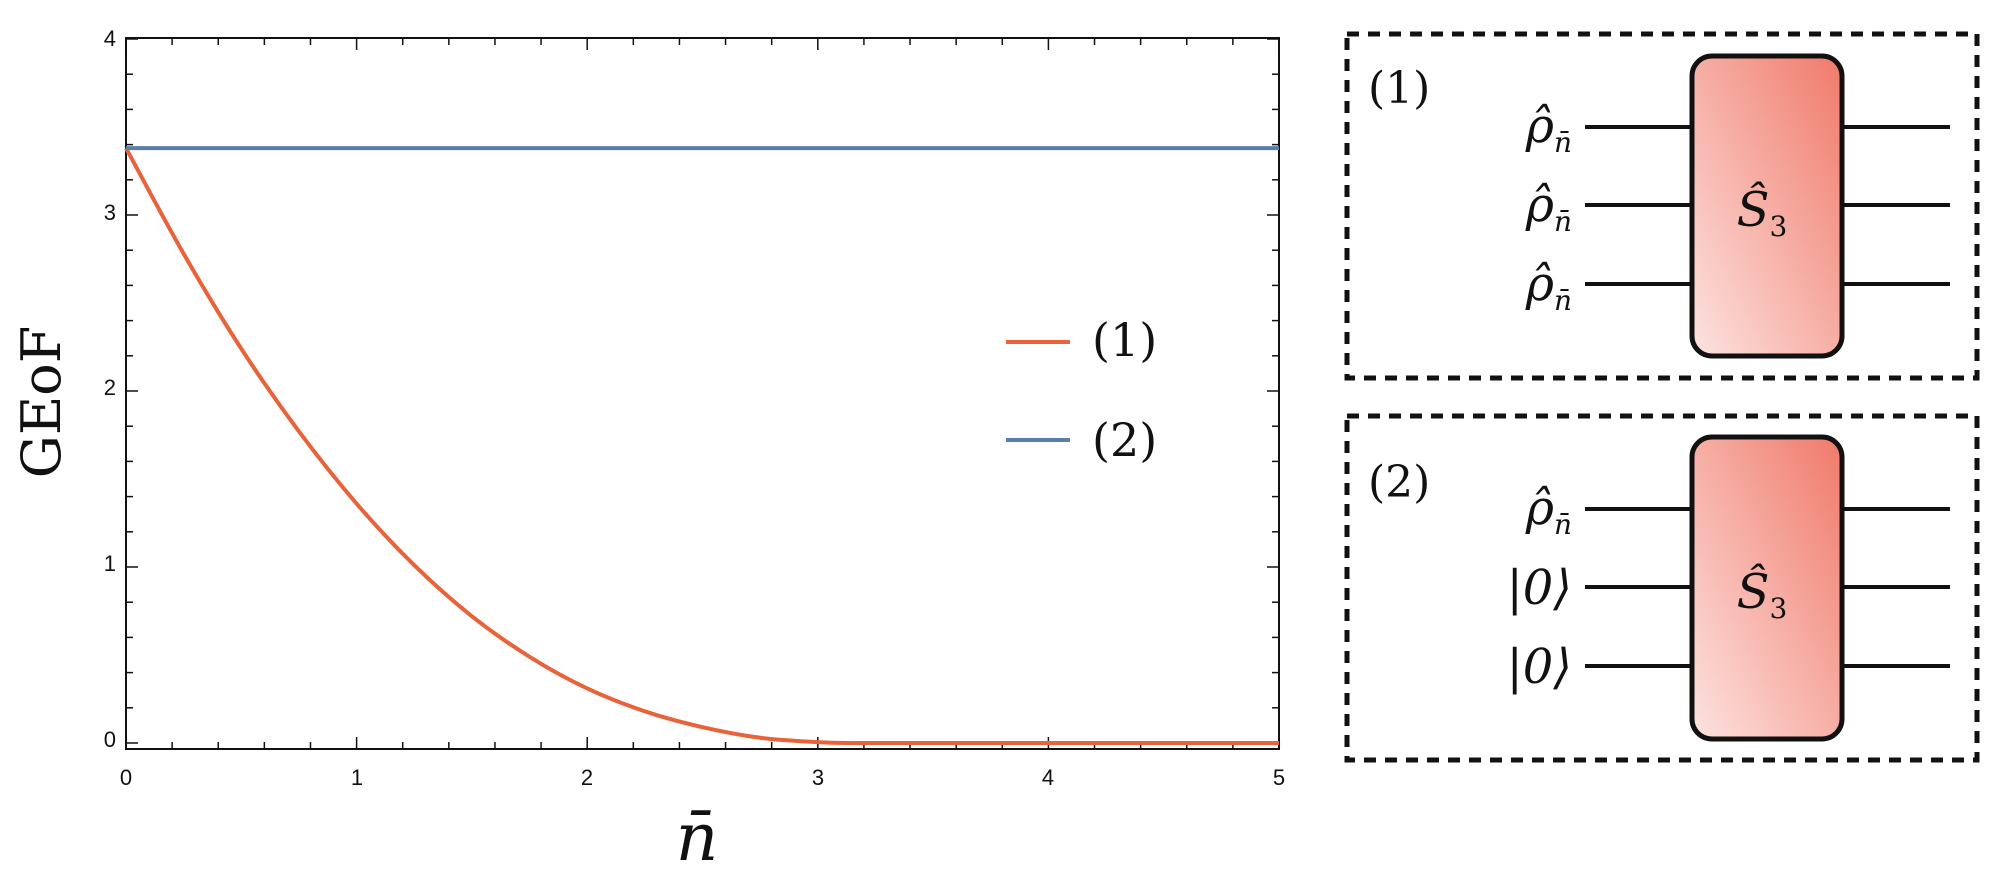 Image resolution: width=2000 pixels, height=888 pixels. Describe the element at coordinates (818, 777) in the screenshot. I see `x-tick-label: 3` at that location.